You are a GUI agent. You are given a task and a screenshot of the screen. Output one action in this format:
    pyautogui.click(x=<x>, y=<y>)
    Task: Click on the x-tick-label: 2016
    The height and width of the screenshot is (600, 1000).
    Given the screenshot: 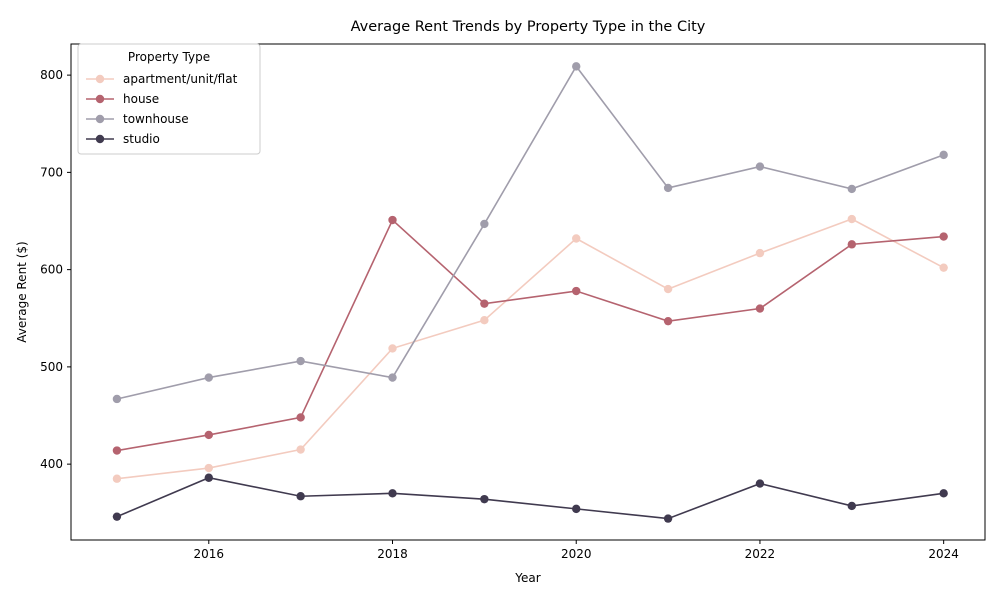 What is the action you would take?
    pyautogui.click(x=209, y=554)
    